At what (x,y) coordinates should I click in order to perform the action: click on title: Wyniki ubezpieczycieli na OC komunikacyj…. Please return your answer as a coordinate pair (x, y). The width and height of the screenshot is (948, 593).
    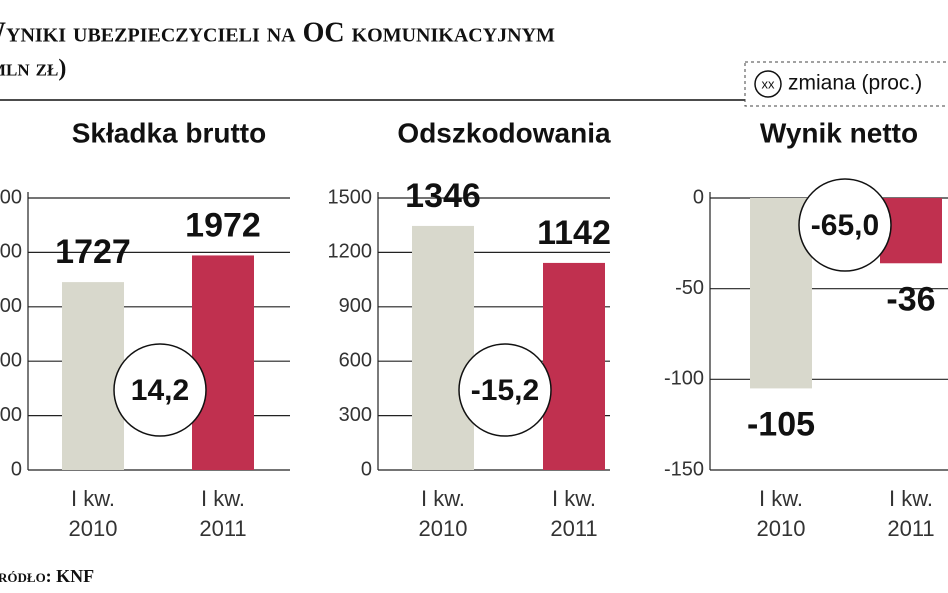
    Looking at the image, I should click on (277, 32).